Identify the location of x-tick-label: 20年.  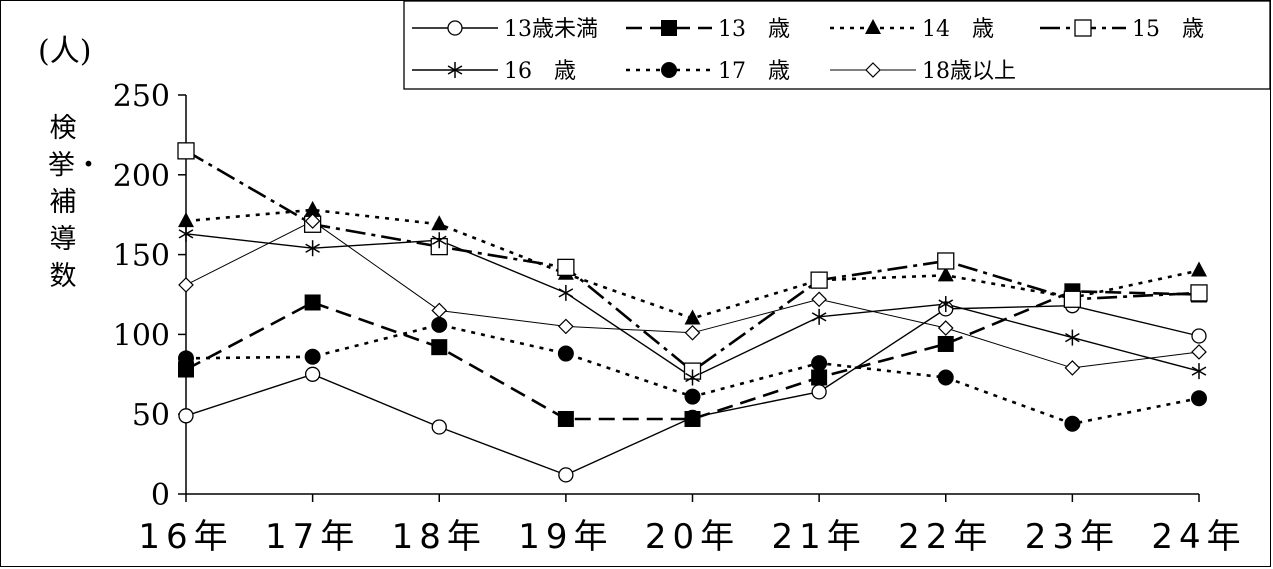
(692, 537).